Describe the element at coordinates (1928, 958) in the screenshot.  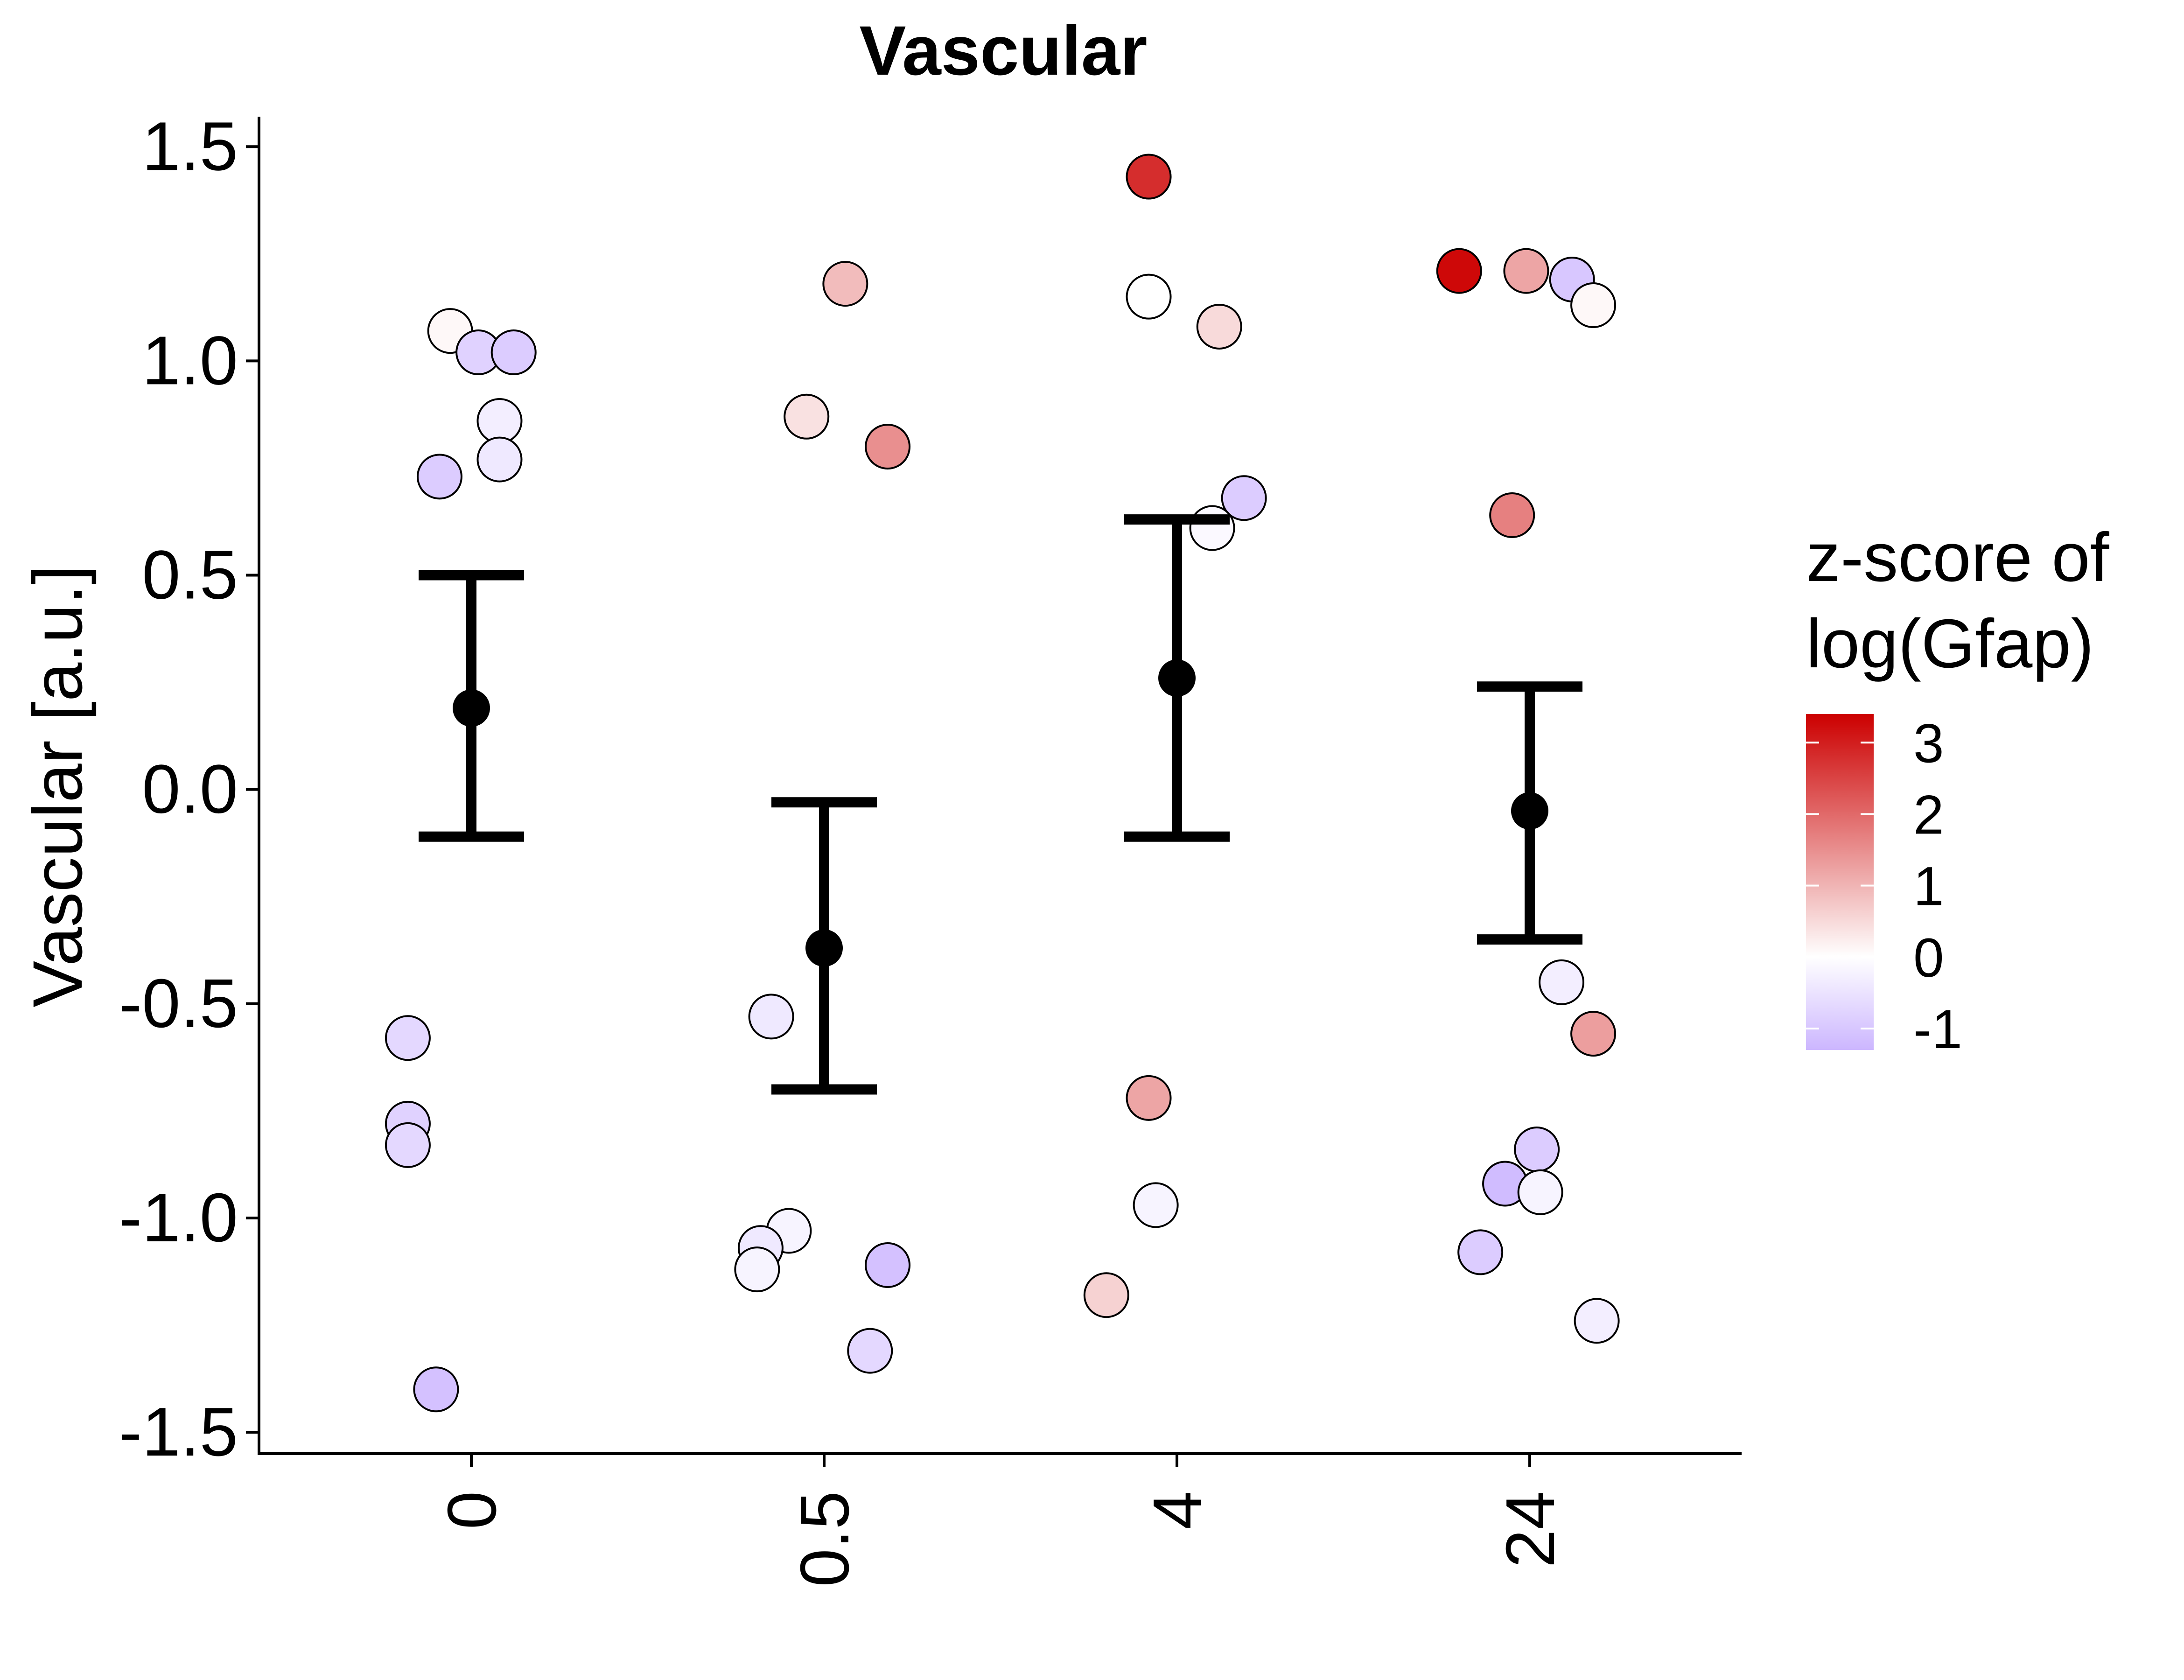
I see `legend-tick-label: 0` at that location.